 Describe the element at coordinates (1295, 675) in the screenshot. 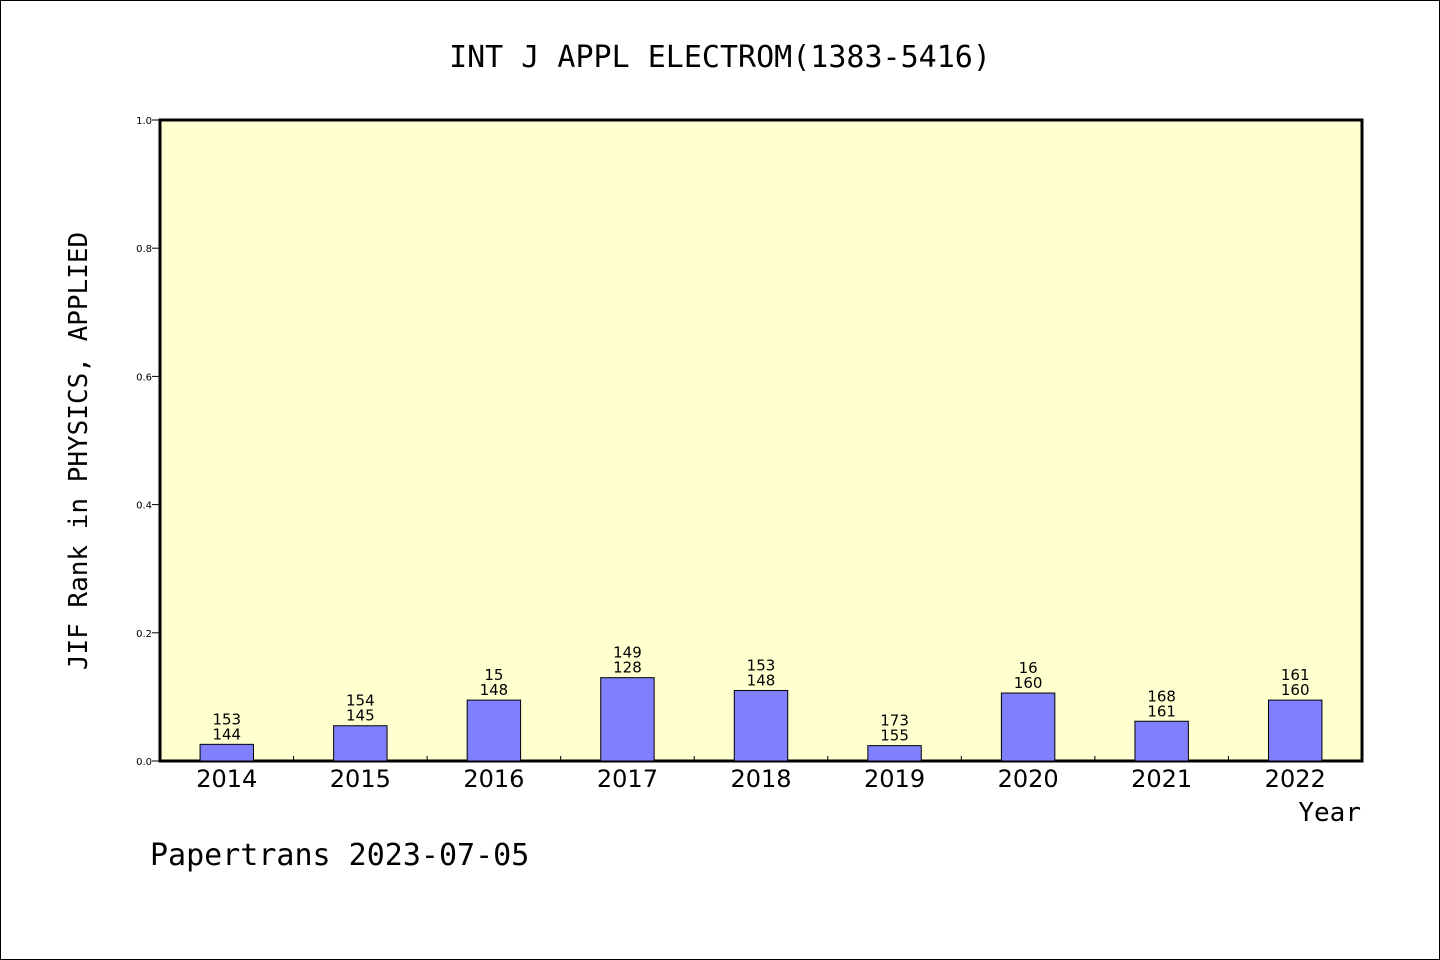

I see `bar-label-top: 161` at that location.